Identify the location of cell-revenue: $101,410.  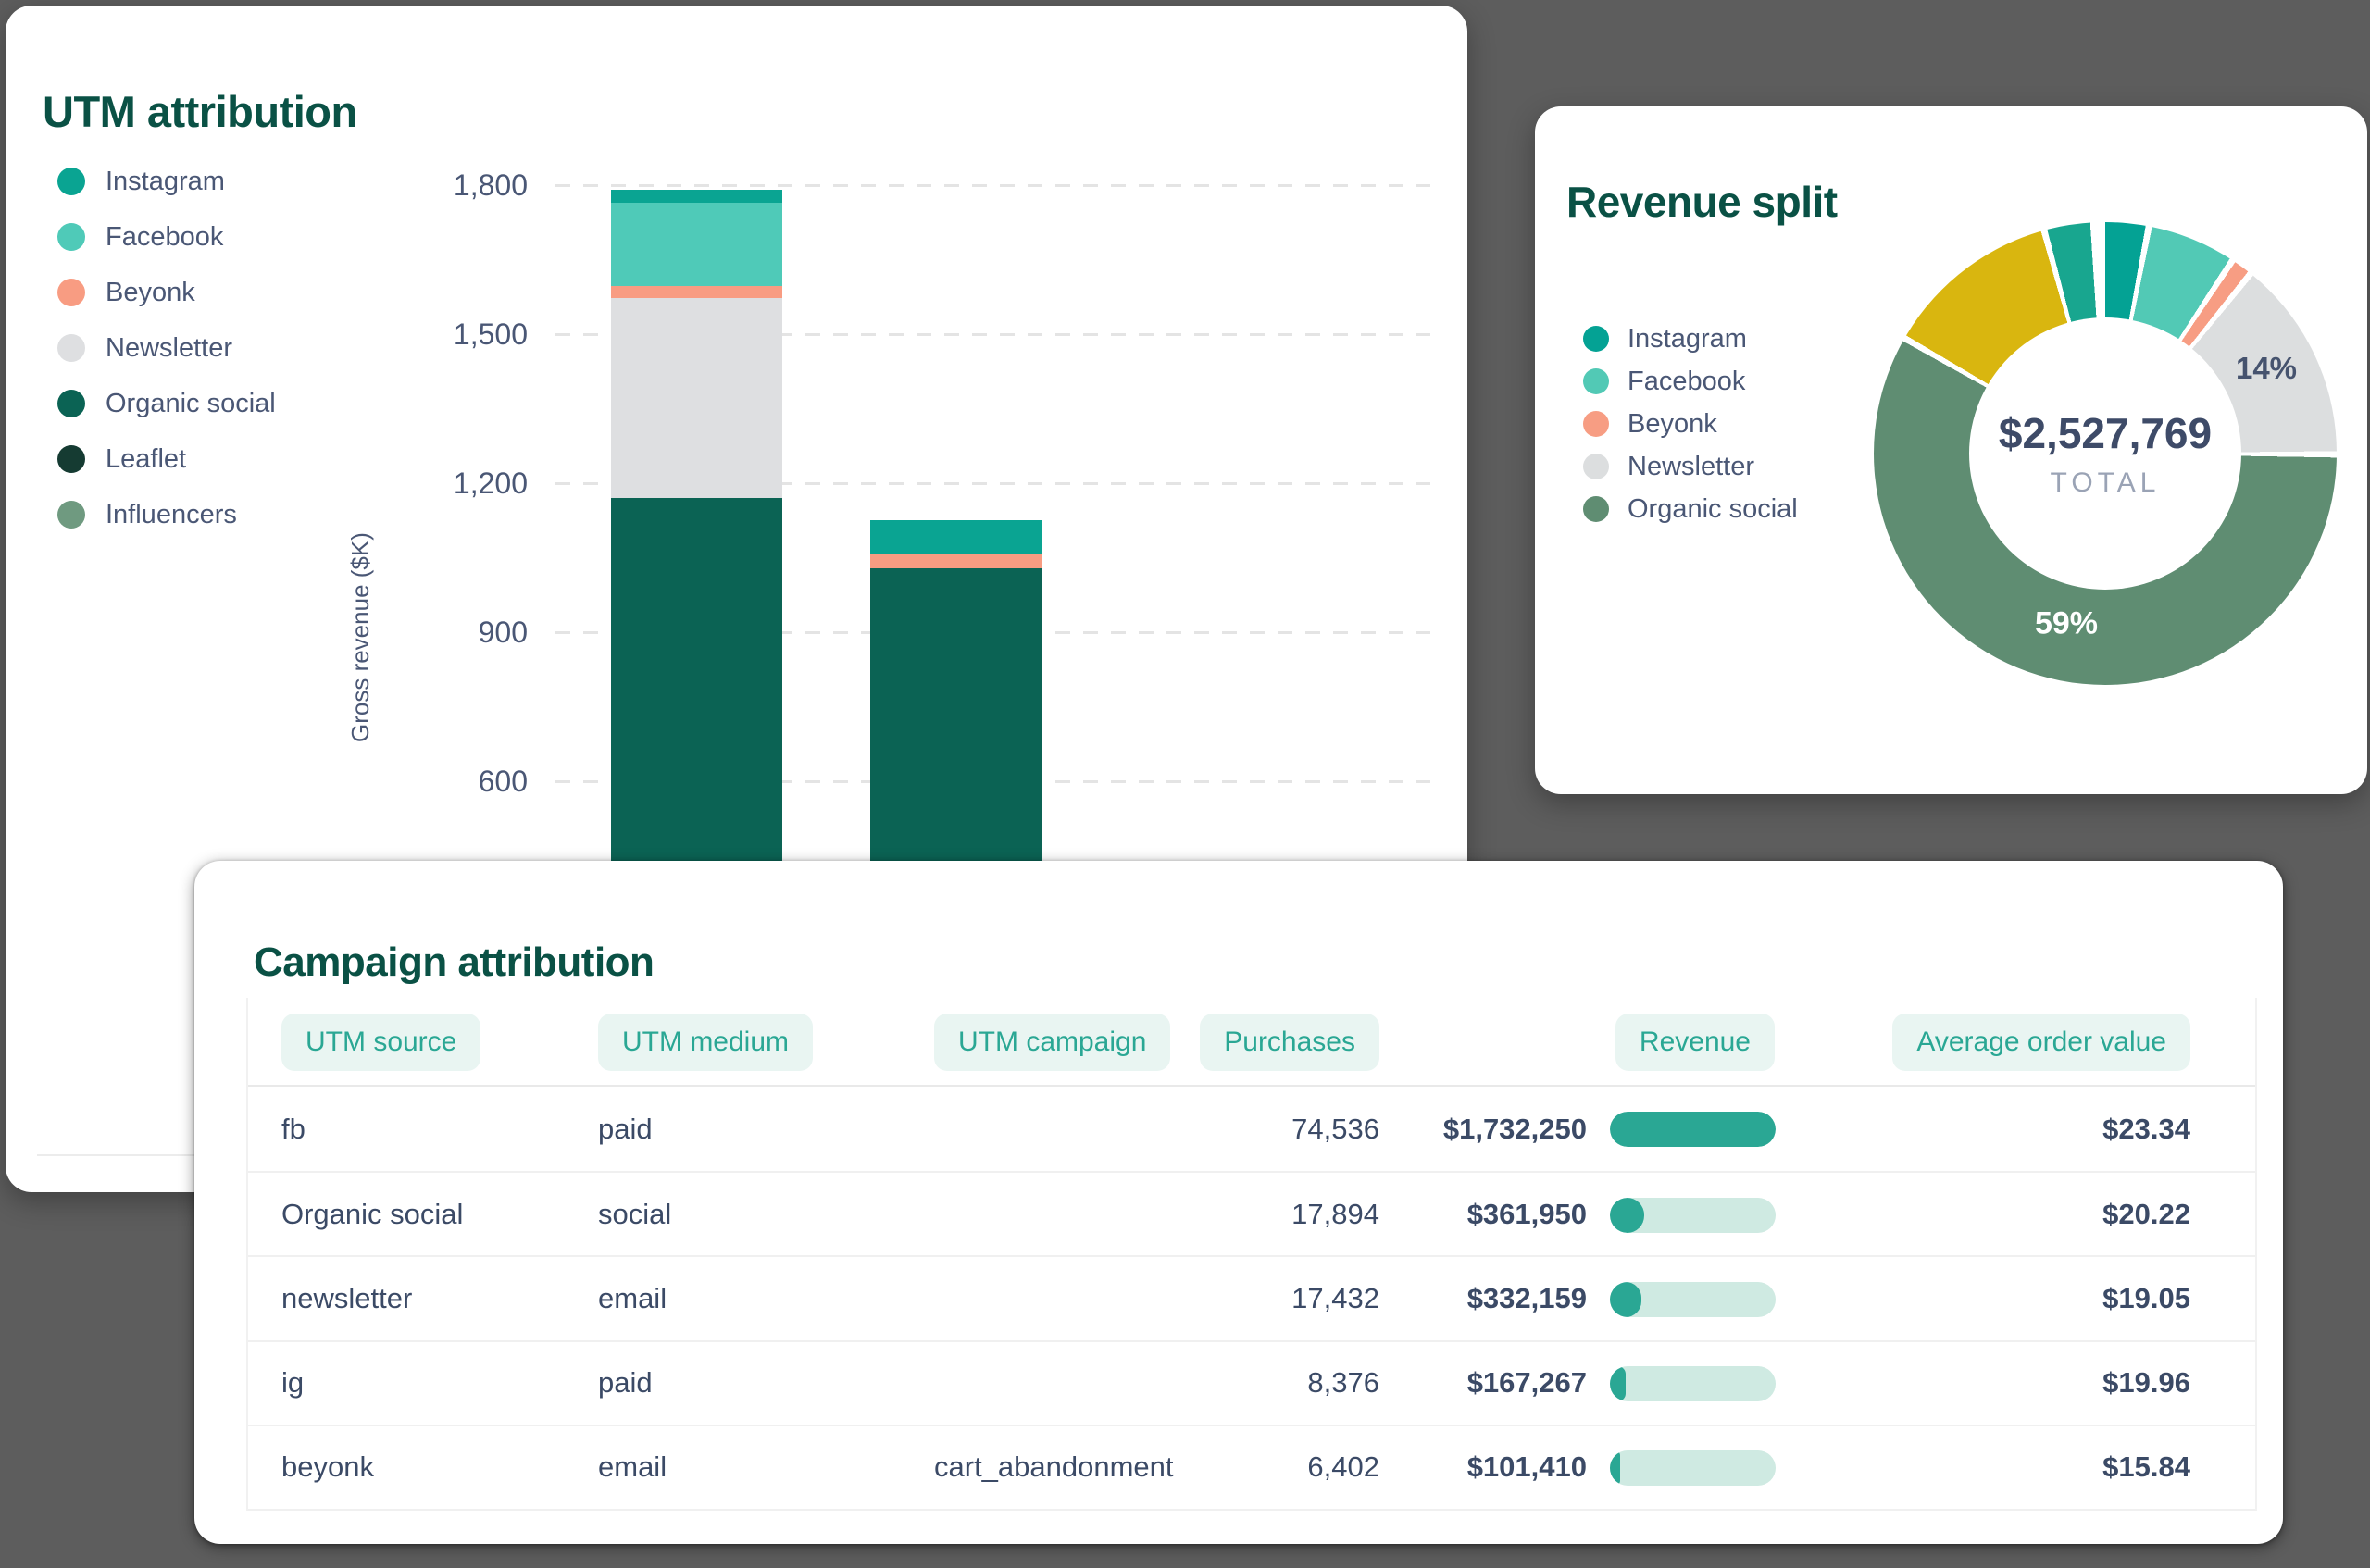
(1526, 1467).